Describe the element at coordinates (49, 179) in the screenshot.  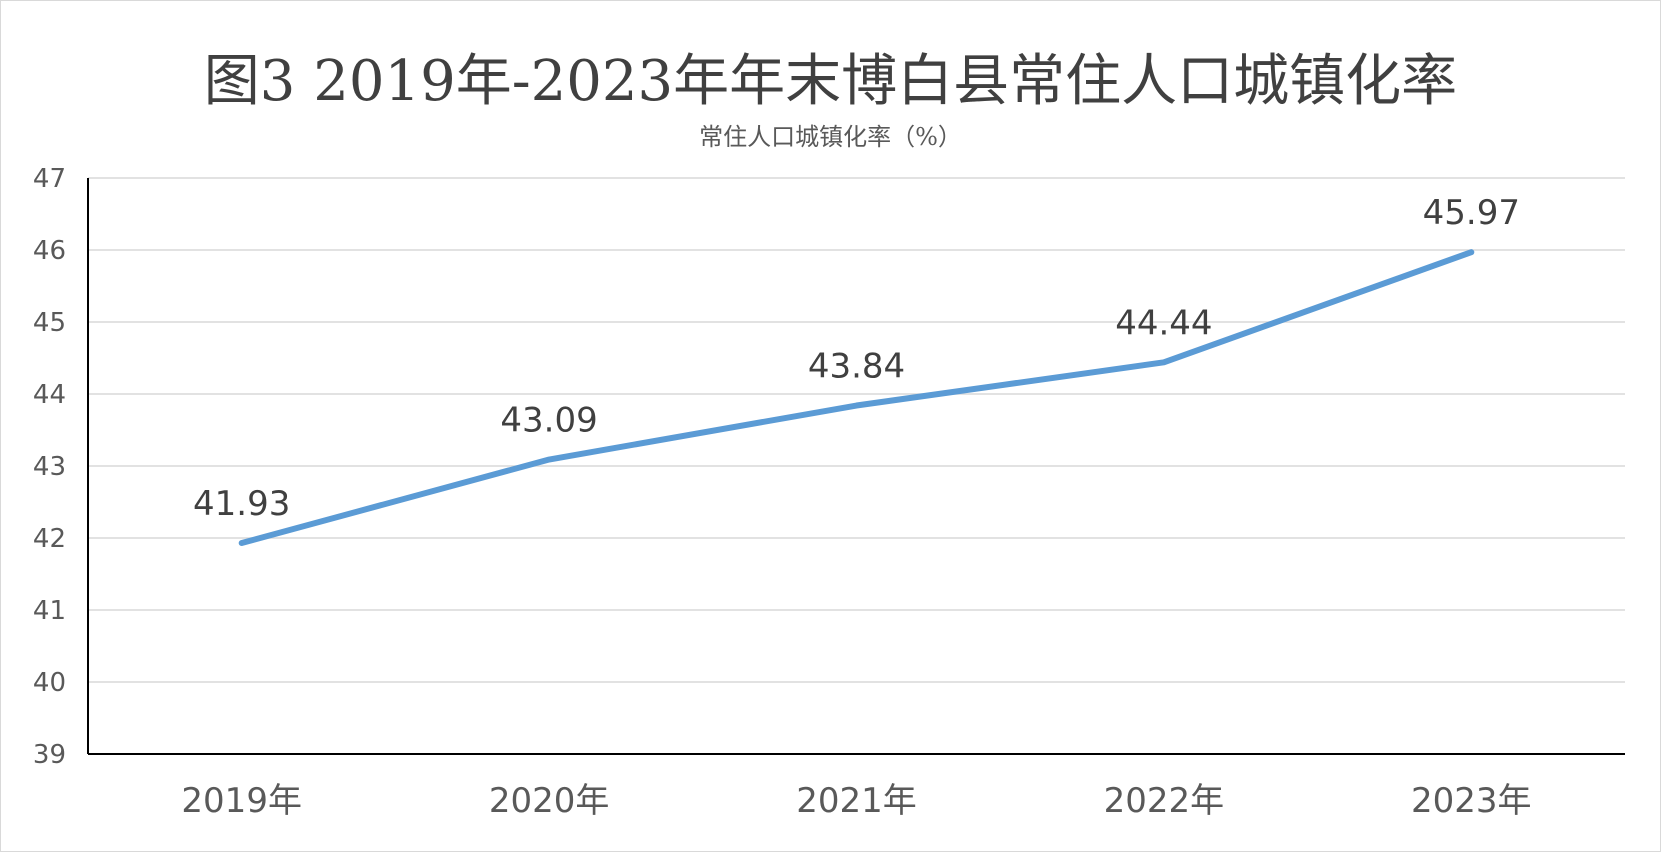
I see `y-tick-label: 47` at that location.